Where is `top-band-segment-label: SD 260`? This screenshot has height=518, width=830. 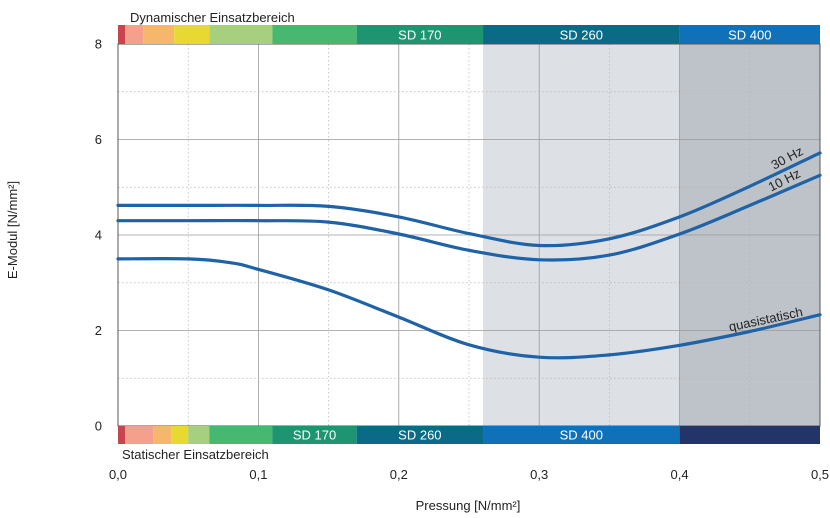 top-band-segment-label: SD 260 is located at coordinates (581, 35).